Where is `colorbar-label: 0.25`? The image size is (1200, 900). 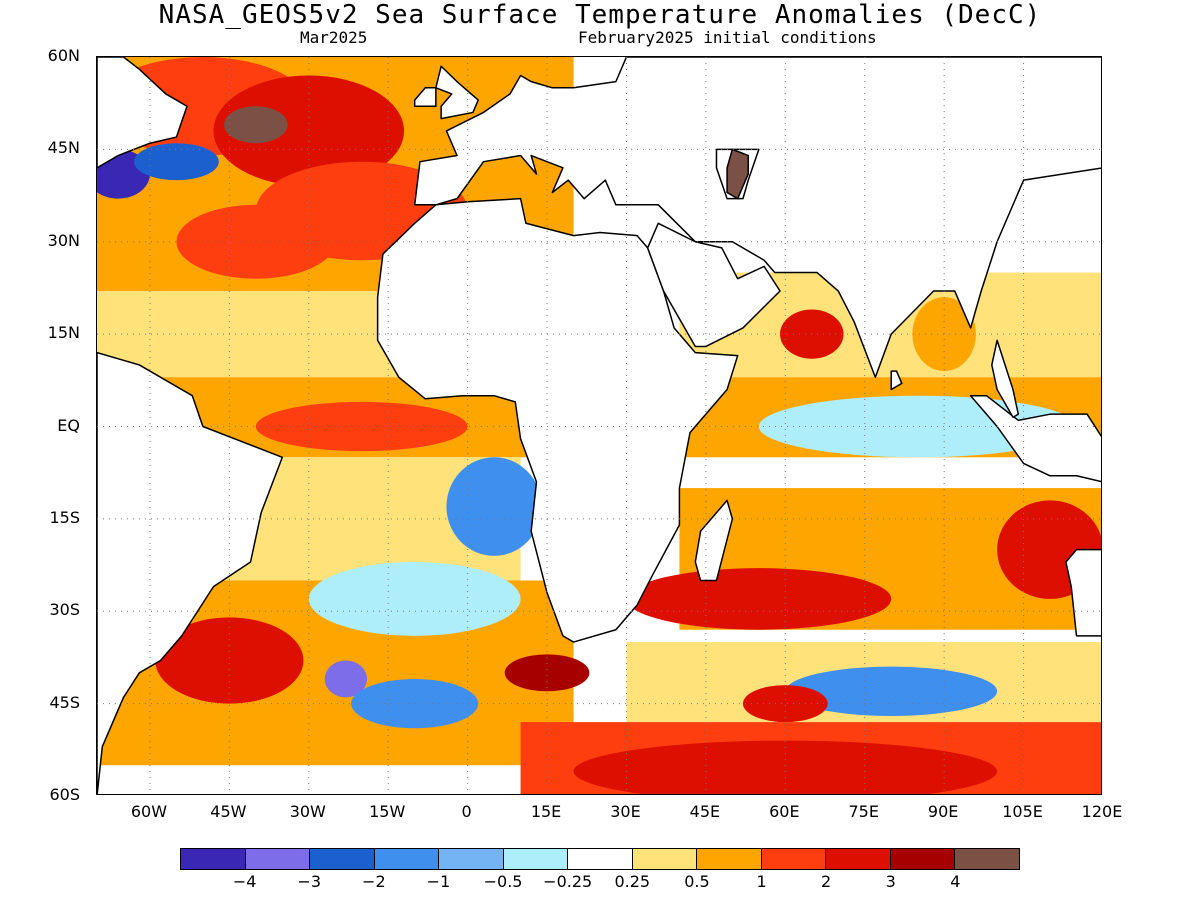 colorbar-label: 0.25 is located at coordinates (632, 881).